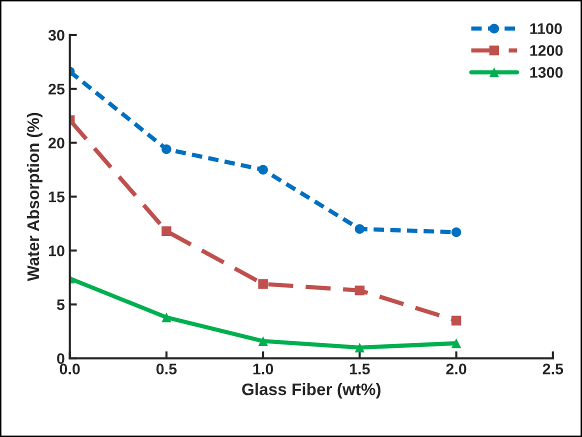  I want to click on x-tick-label: 2.5, so click(553, 369).